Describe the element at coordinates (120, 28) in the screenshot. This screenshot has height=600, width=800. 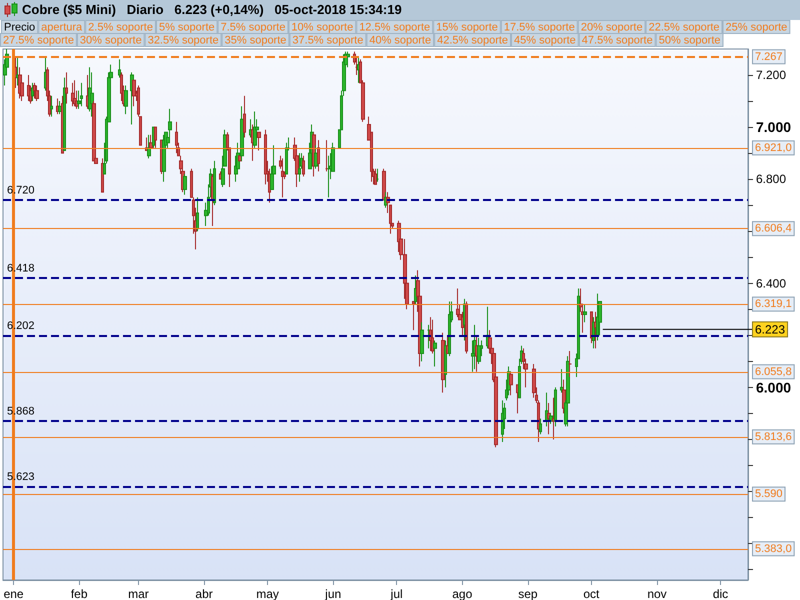
I see `text: 2.5% soporte` at that location.